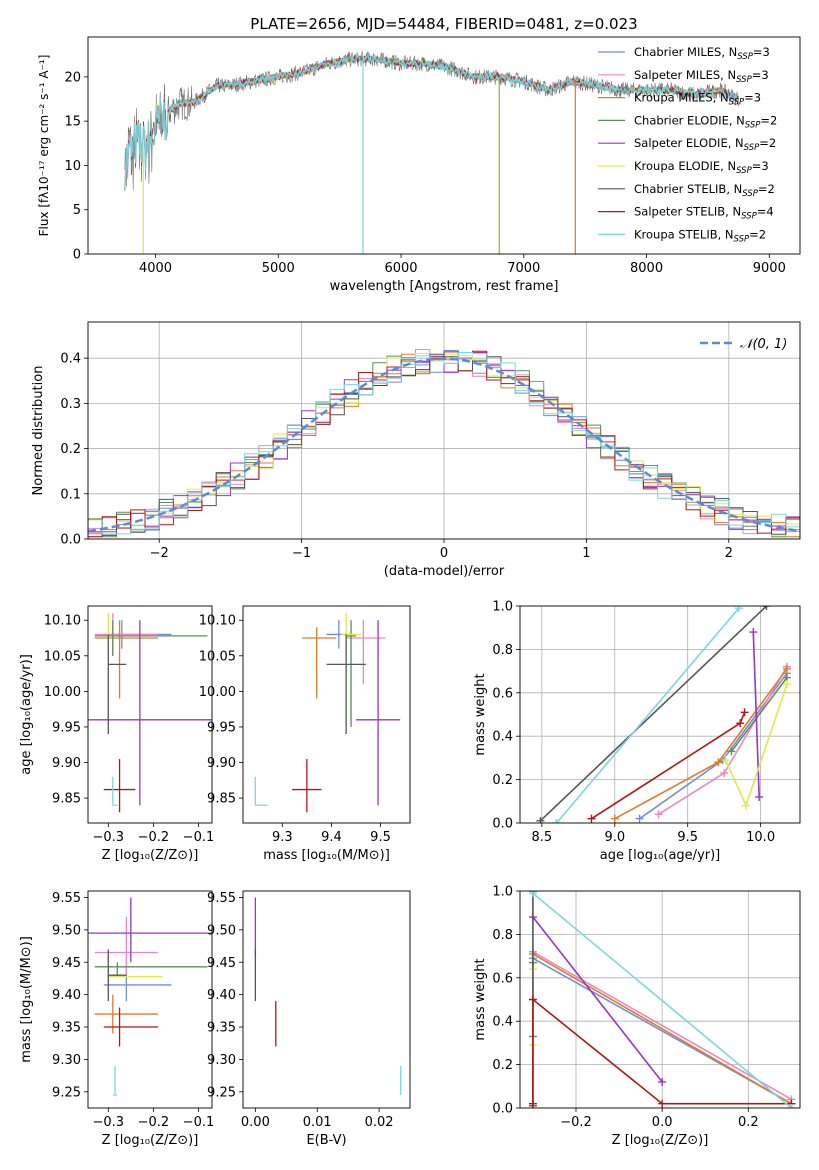 The height and width of the screenshot is (1170, 819). Describe the element at coordinates (523, 268) in the screenshot. I see `x-tick-label-3: 7000` at that location.